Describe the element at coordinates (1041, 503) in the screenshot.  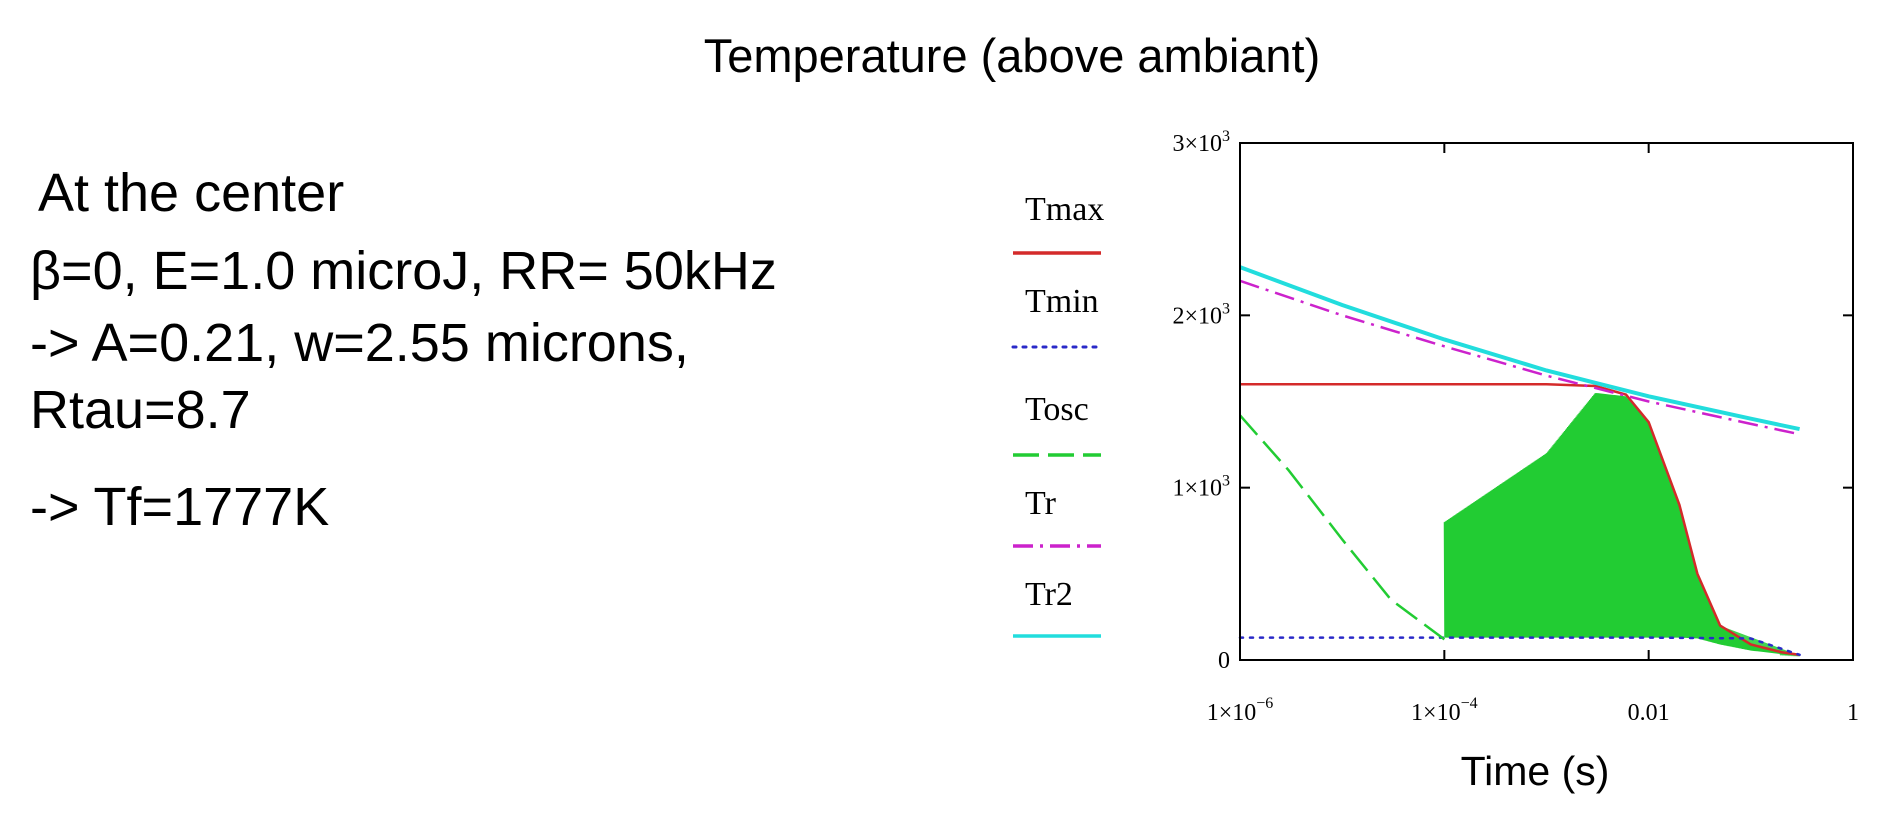
I see `legend-label-tr: Tr` at that location.